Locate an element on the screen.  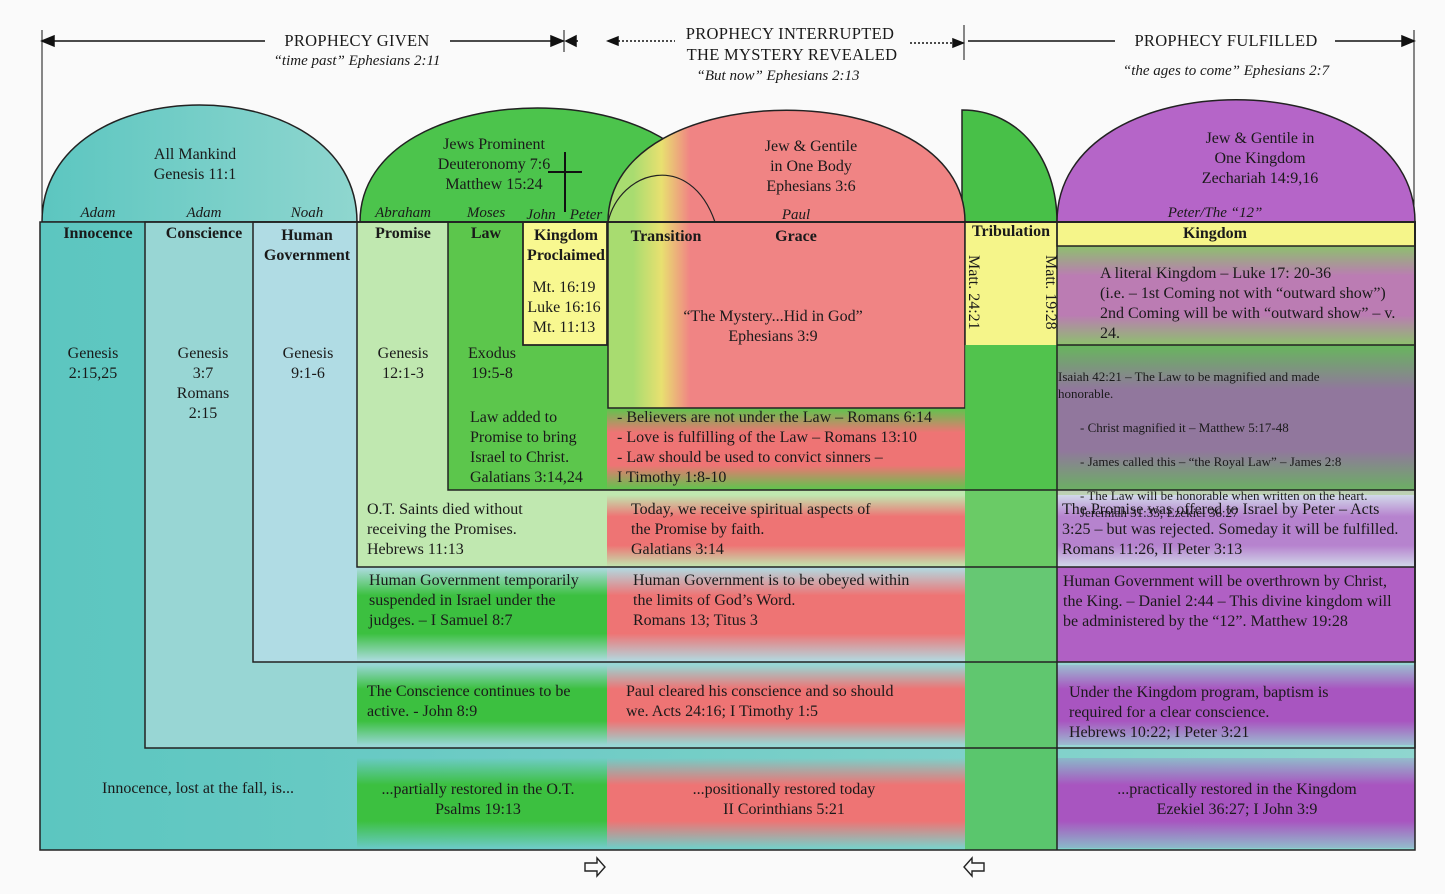
section-subtitle: “the ages to come” Ephesians 2:7 is located at coordinates (1226, 71).